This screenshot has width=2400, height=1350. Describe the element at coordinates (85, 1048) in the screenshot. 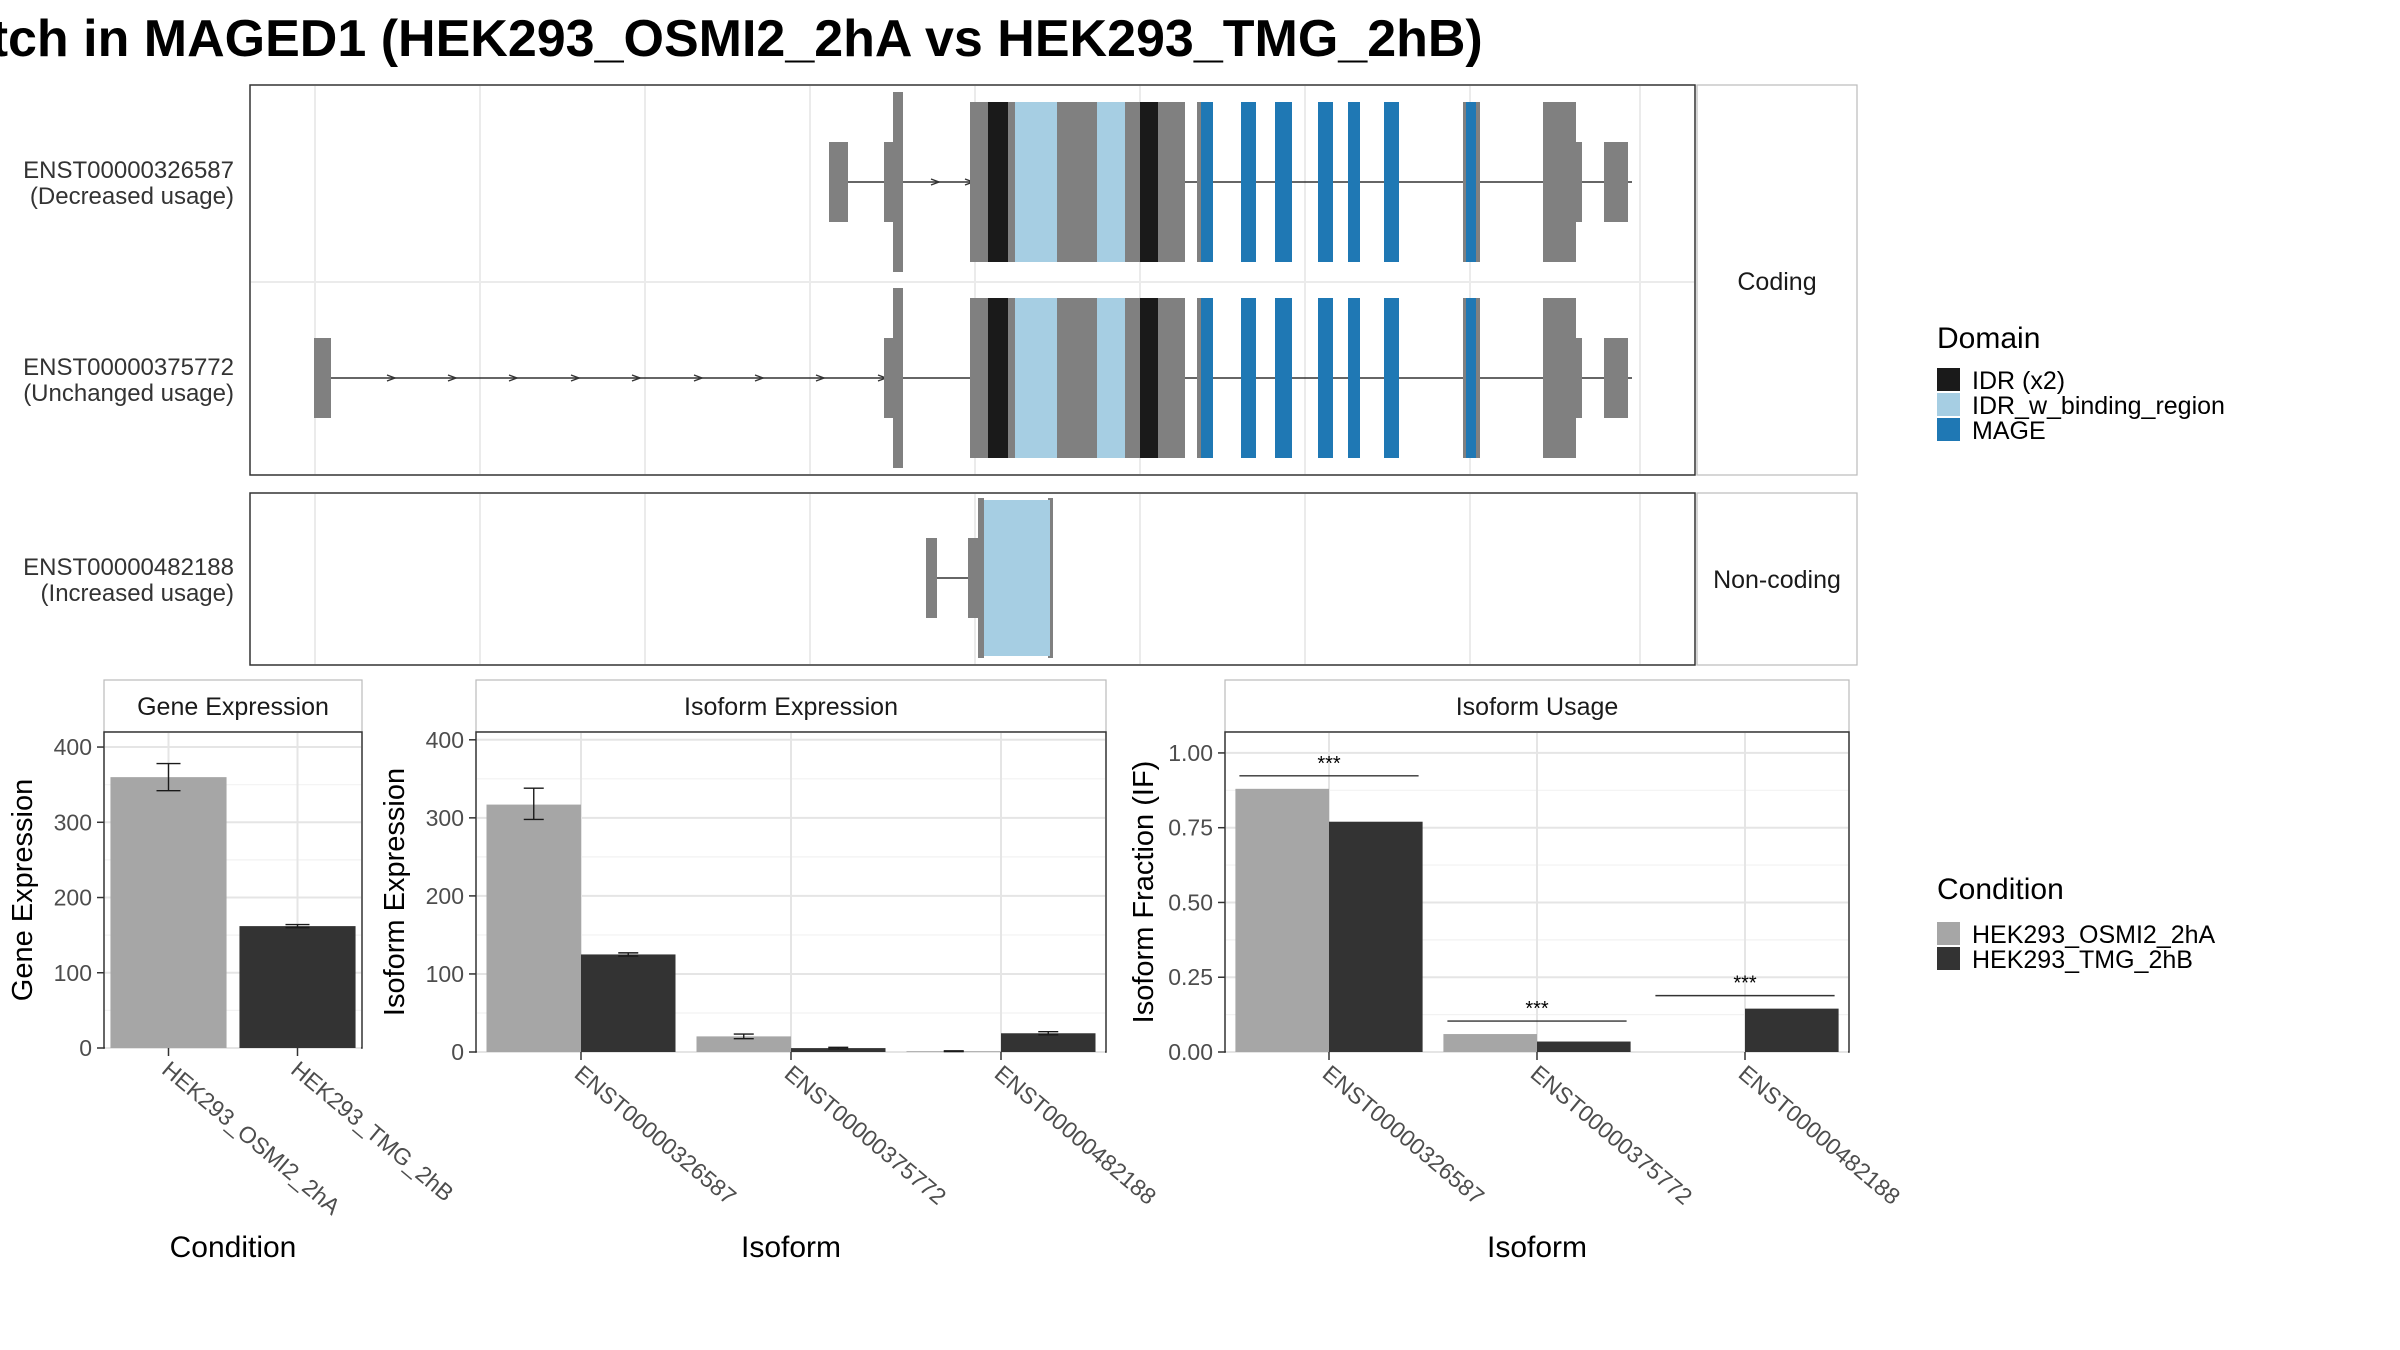

I see `y-tick-label: 0` at that location.